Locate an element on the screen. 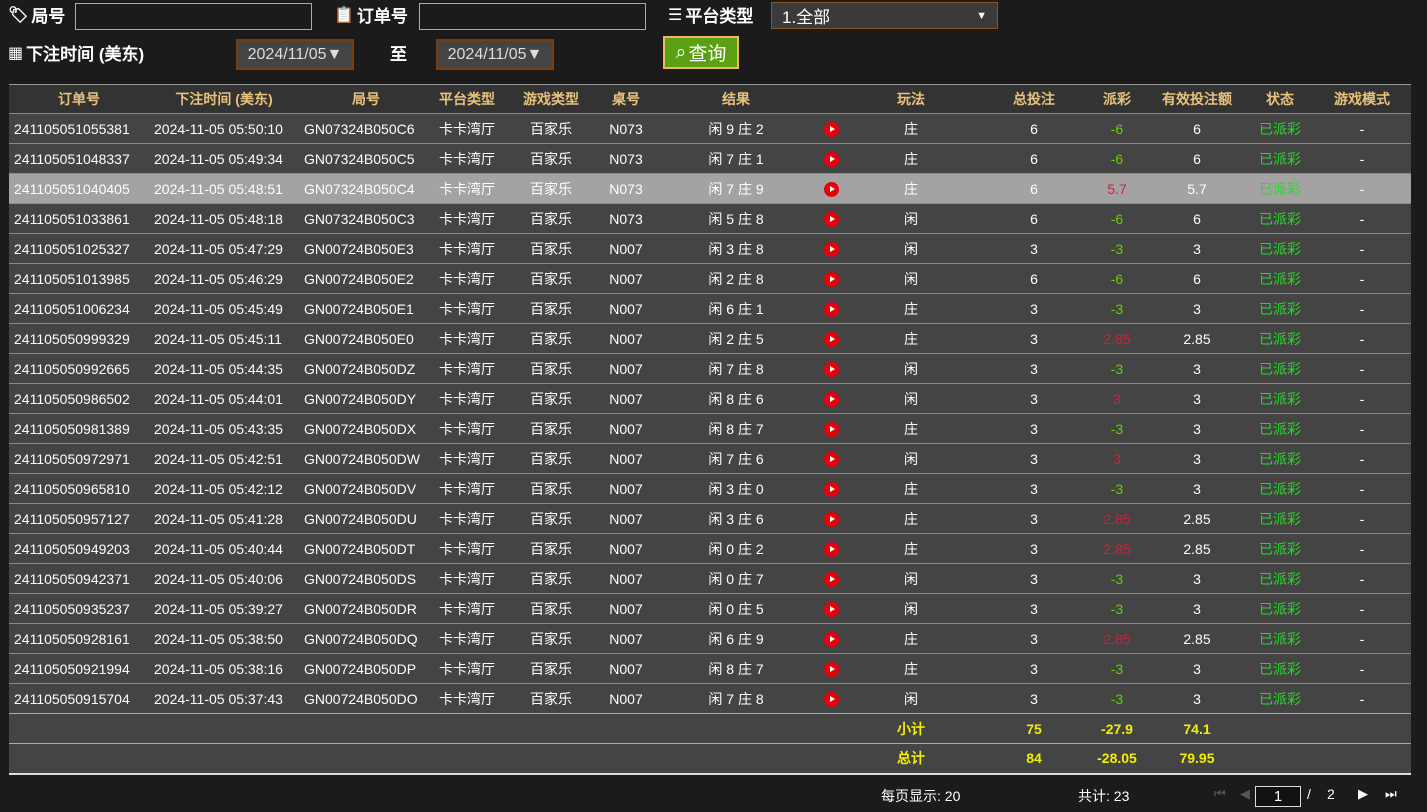 The height and width of the screenshot is (812, 1427). next-page-icon: ▶ is located at coordinates (1363, 793).